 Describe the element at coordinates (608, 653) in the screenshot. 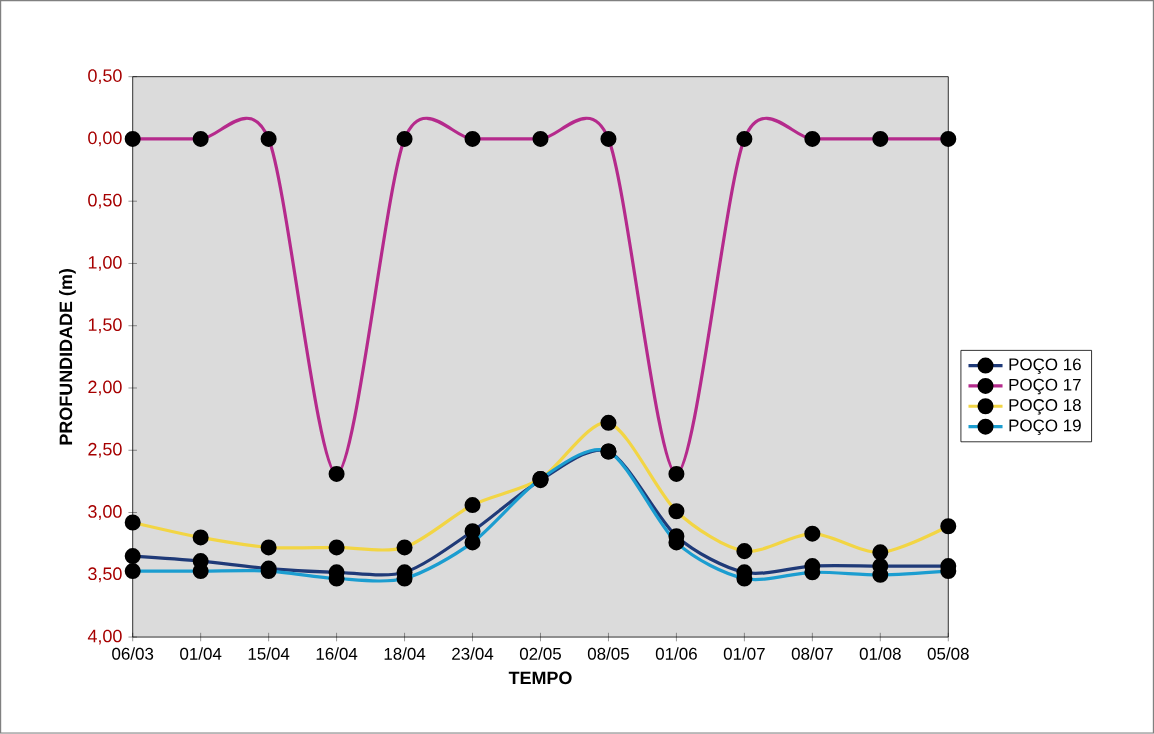

I see `x-tick-label: 08/05` at that location.